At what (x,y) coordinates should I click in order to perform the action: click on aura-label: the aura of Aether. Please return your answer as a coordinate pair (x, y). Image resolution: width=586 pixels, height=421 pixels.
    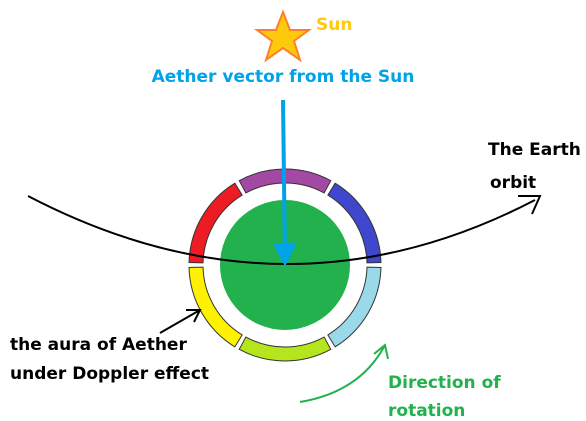
    Looking at the image, I should click on (98, 345).